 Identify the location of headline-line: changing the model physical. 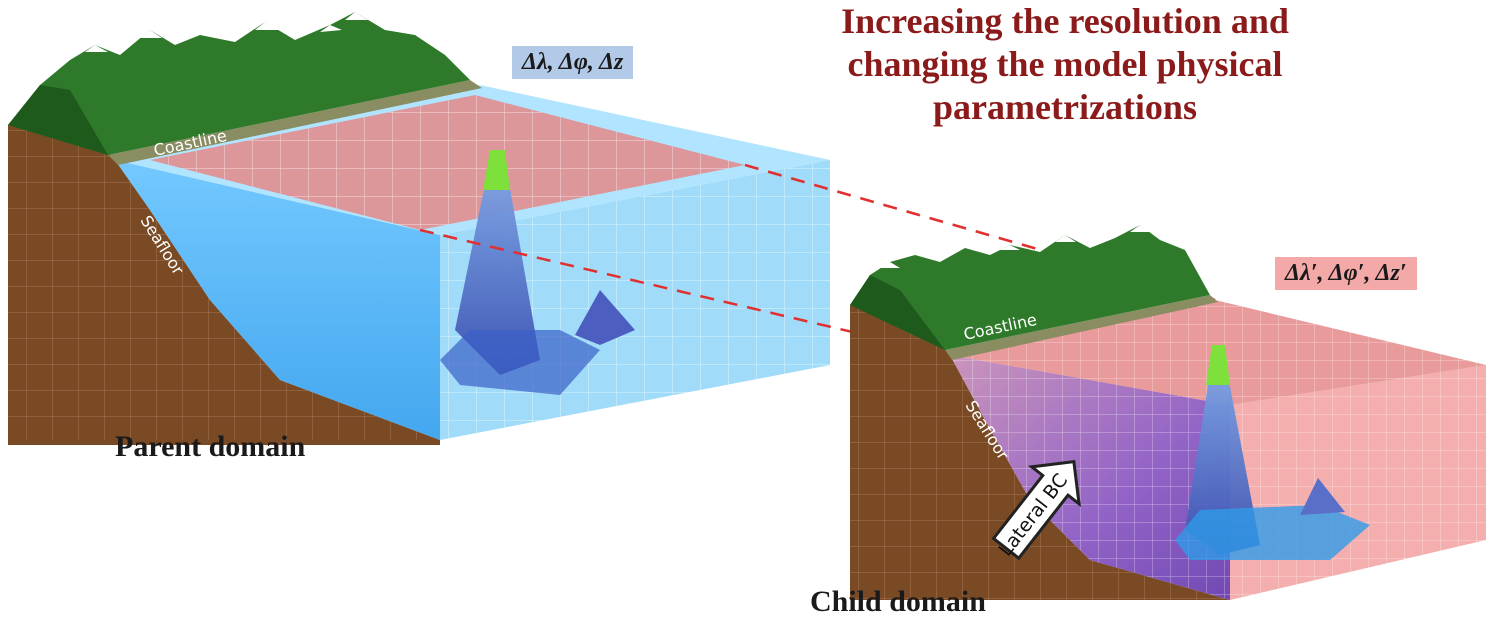
(1065, 64).